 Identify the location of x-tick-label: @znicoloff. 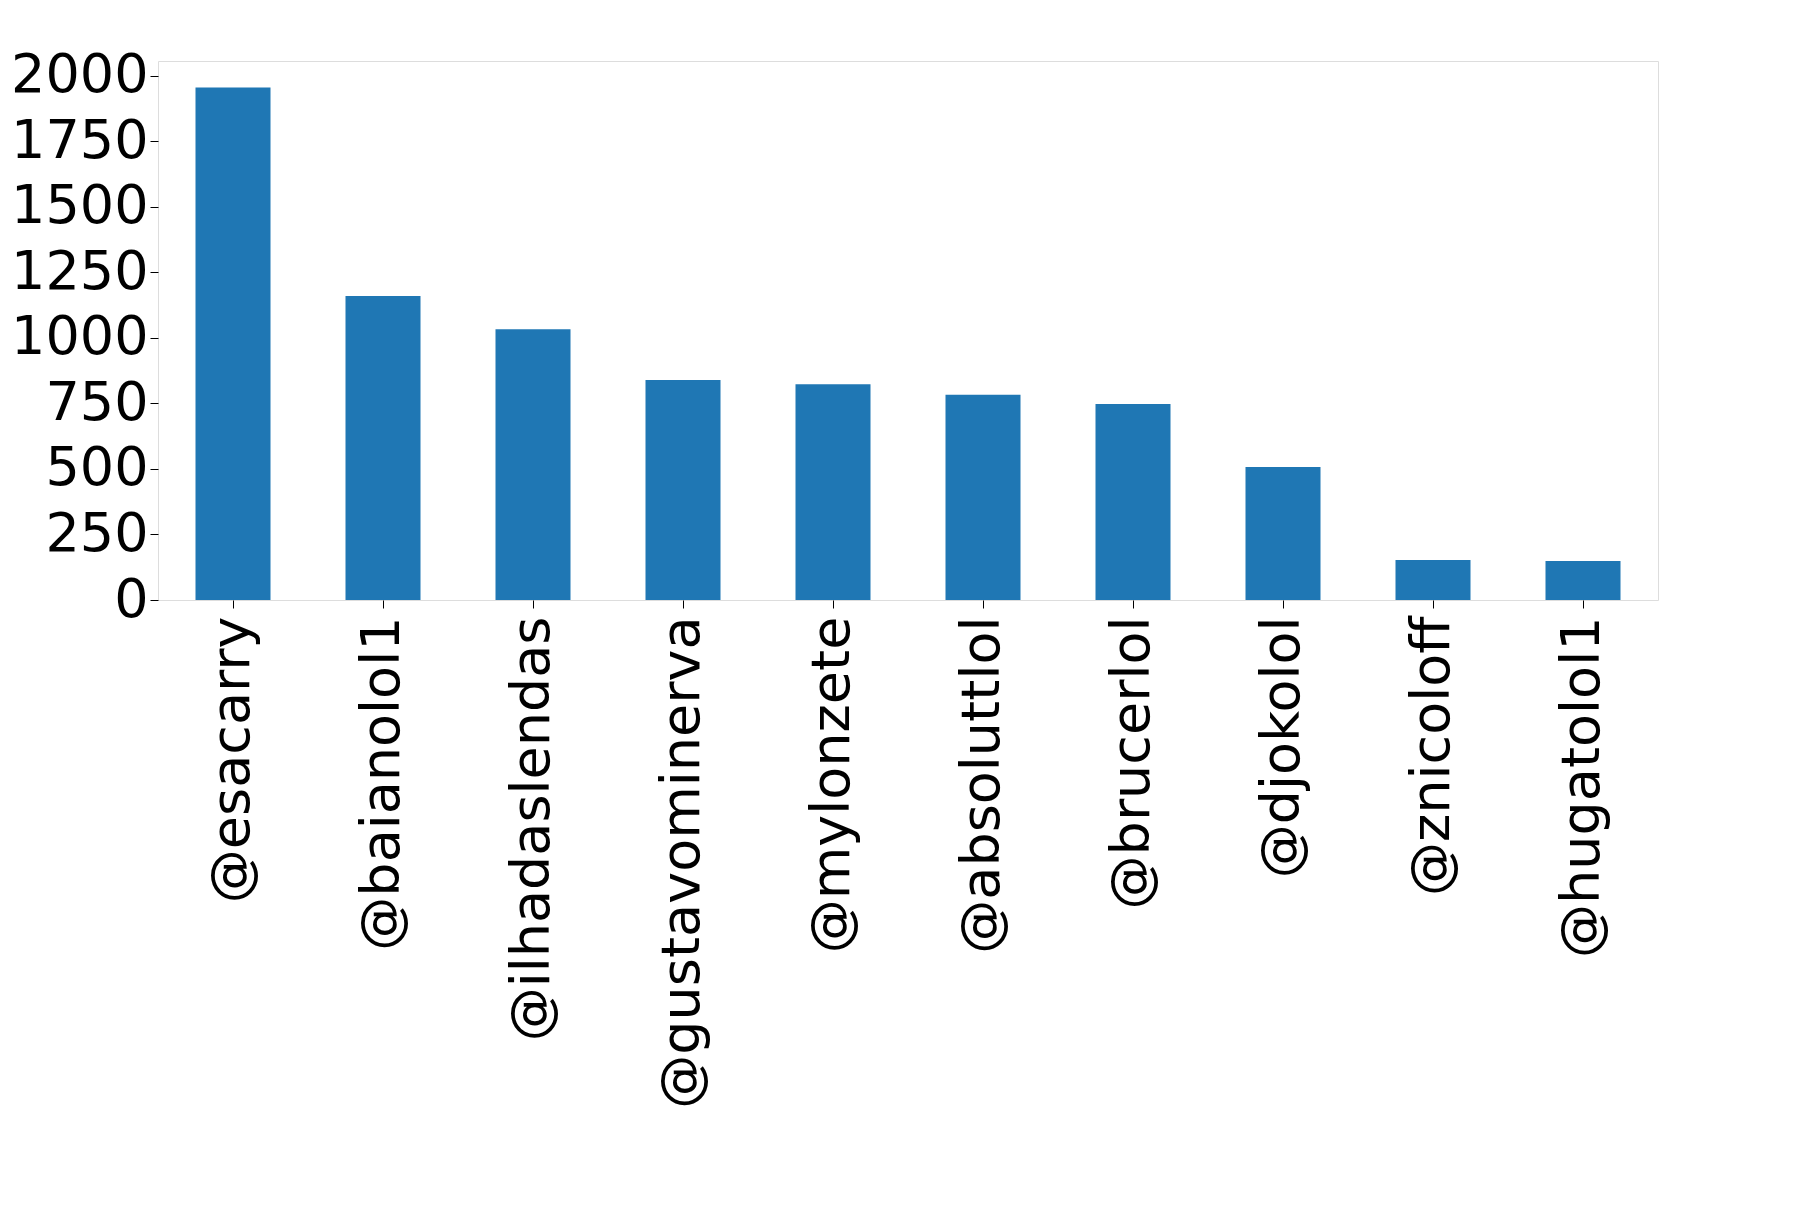
(1430, 755).